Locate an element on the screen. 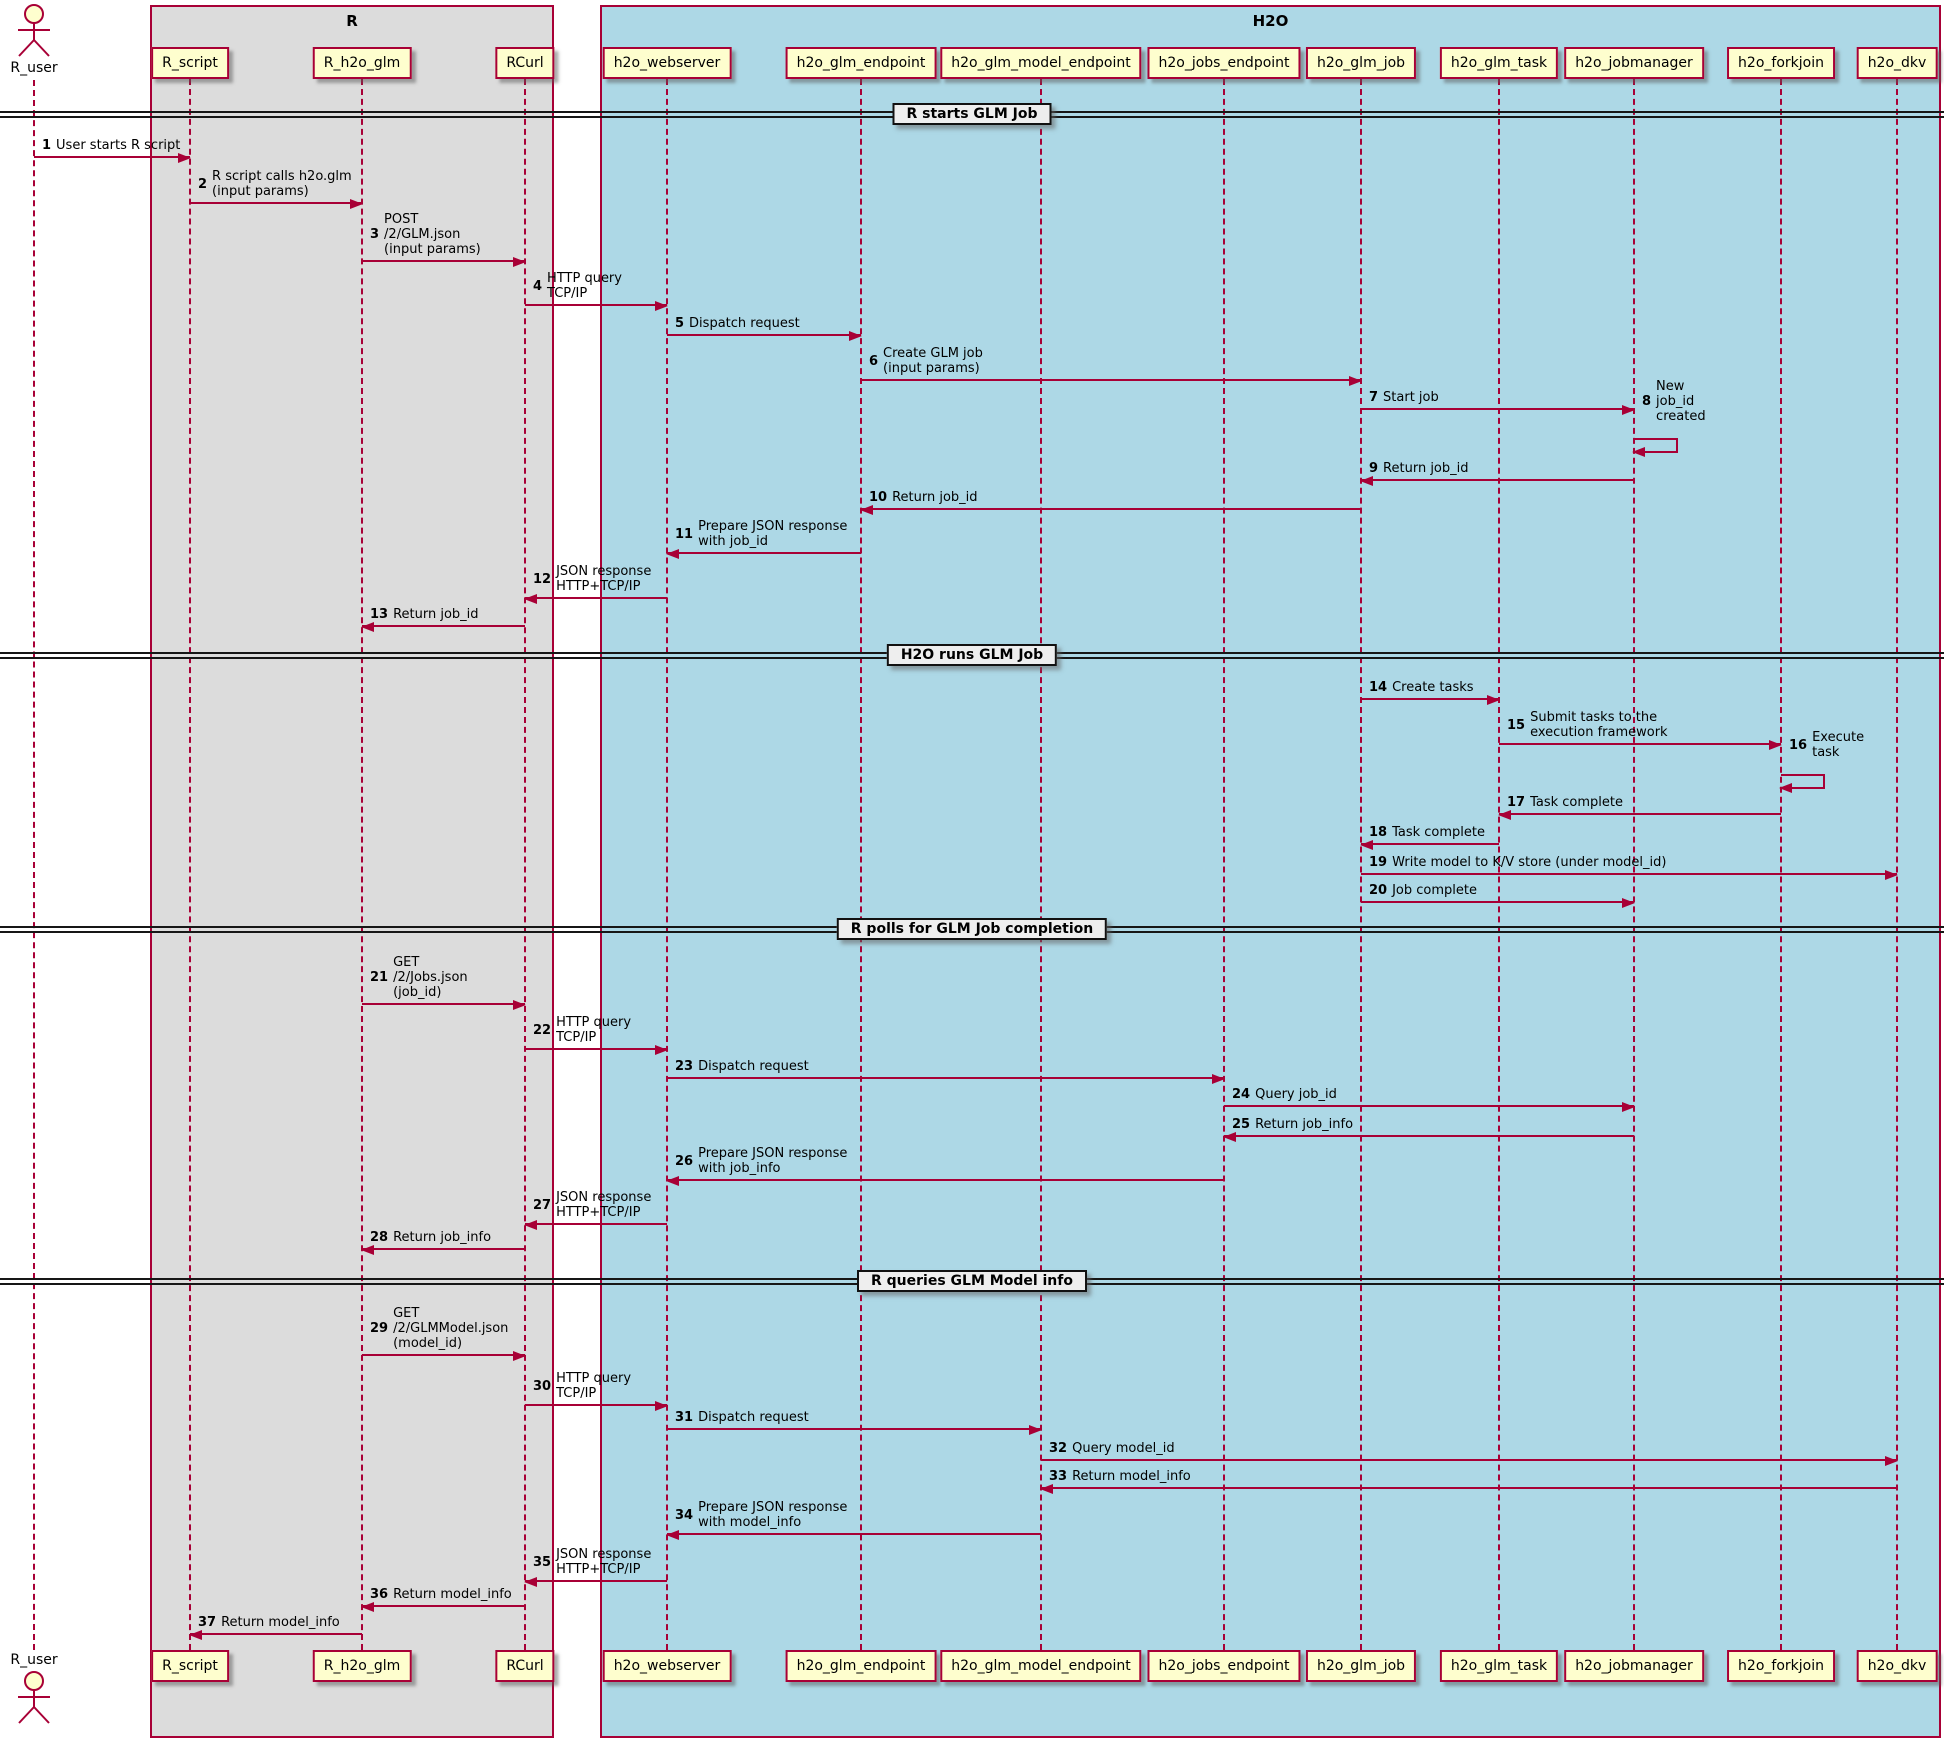  lifeline-h2o-dkv is located at coordinates (1897, 864).